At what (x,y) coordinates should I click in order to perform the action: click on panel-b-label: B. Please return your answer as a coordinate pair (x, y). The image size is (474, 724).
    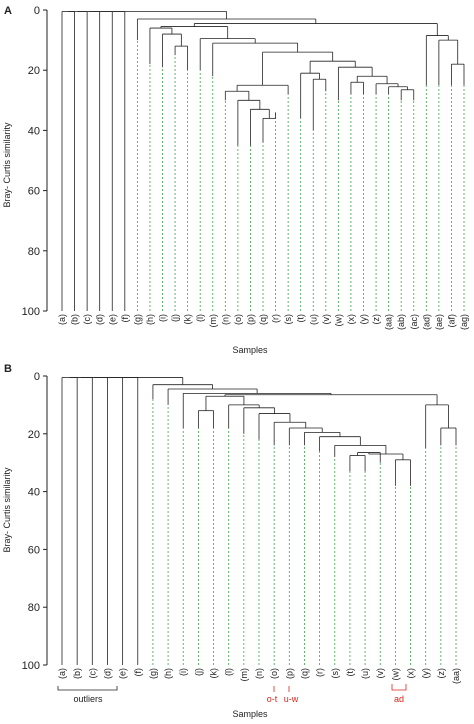
    Looking at the image, I should click on (8, 369).